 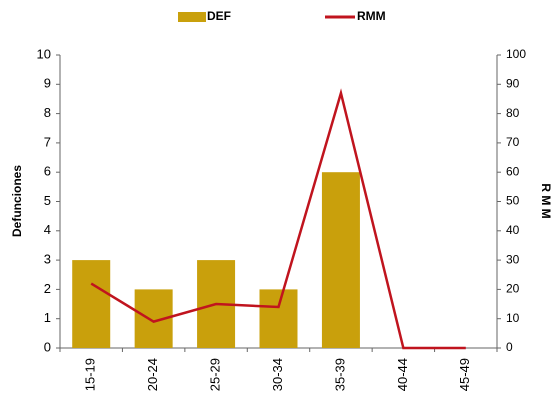 What do you see at coordinates (47, 171) in the screenshot?
I see `y-tick-label: 6` at bounding box center [47, 171].